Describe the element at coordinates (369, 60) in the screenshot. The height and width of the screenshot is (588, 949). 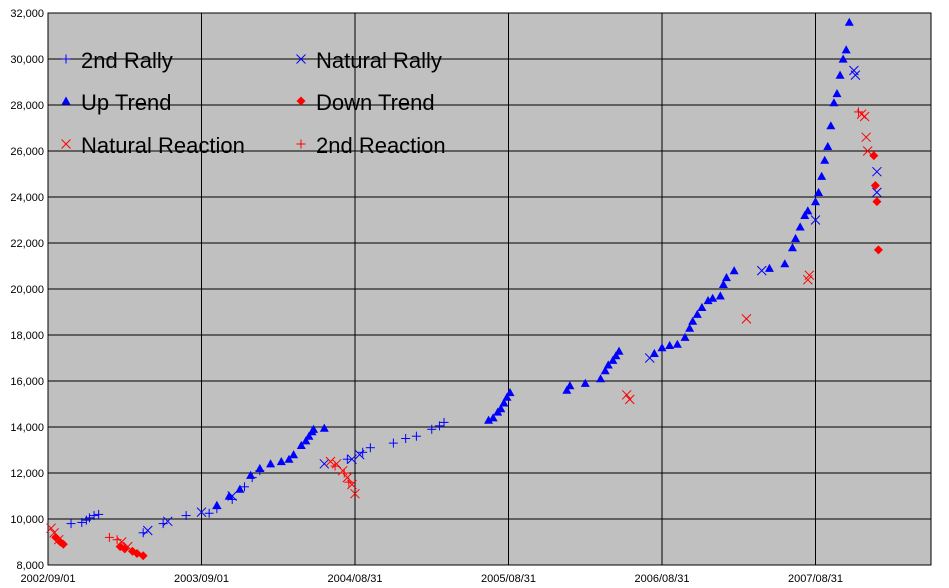
I see `legend-item-natural-rally: Natural Rally` at that location.